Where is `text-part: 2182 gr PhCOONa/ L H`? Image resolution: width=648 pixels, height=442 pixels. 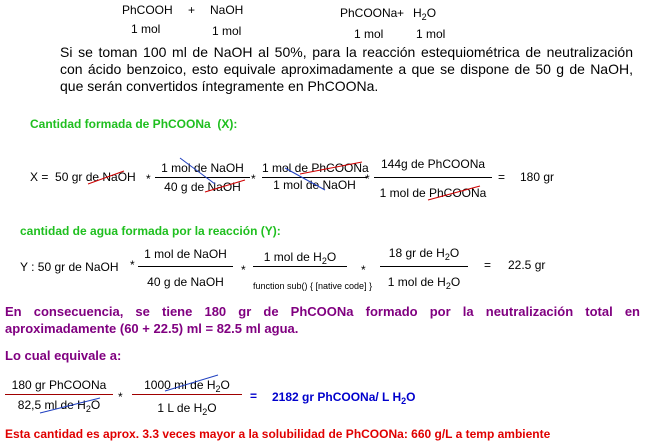
text-part: 2182 gr PhCOONa/ L H is located at coordinates (337, 397).